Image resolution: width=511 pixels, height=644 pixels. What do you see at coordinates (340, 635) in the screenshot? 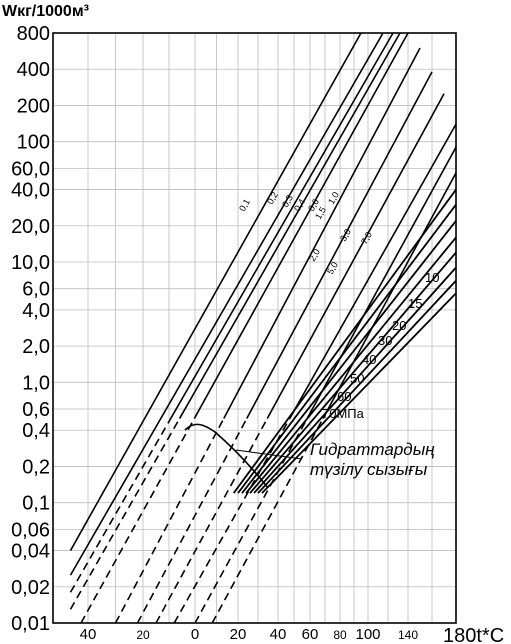
I see `x-tick-label: 80` at bounding box center [340, 635].